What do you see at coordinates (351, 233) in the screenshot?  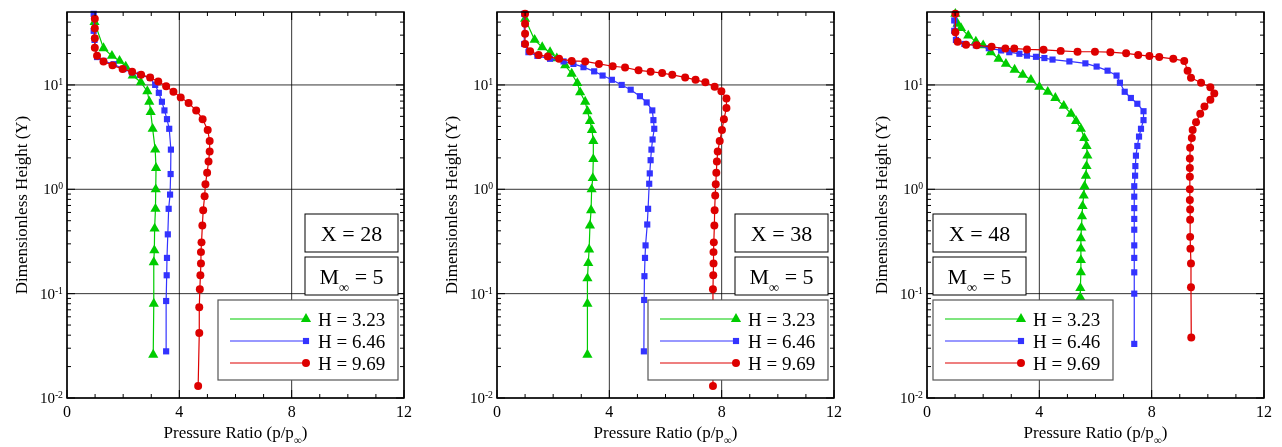 I see `annotation: X = 28` at bounding box center [351, 233].